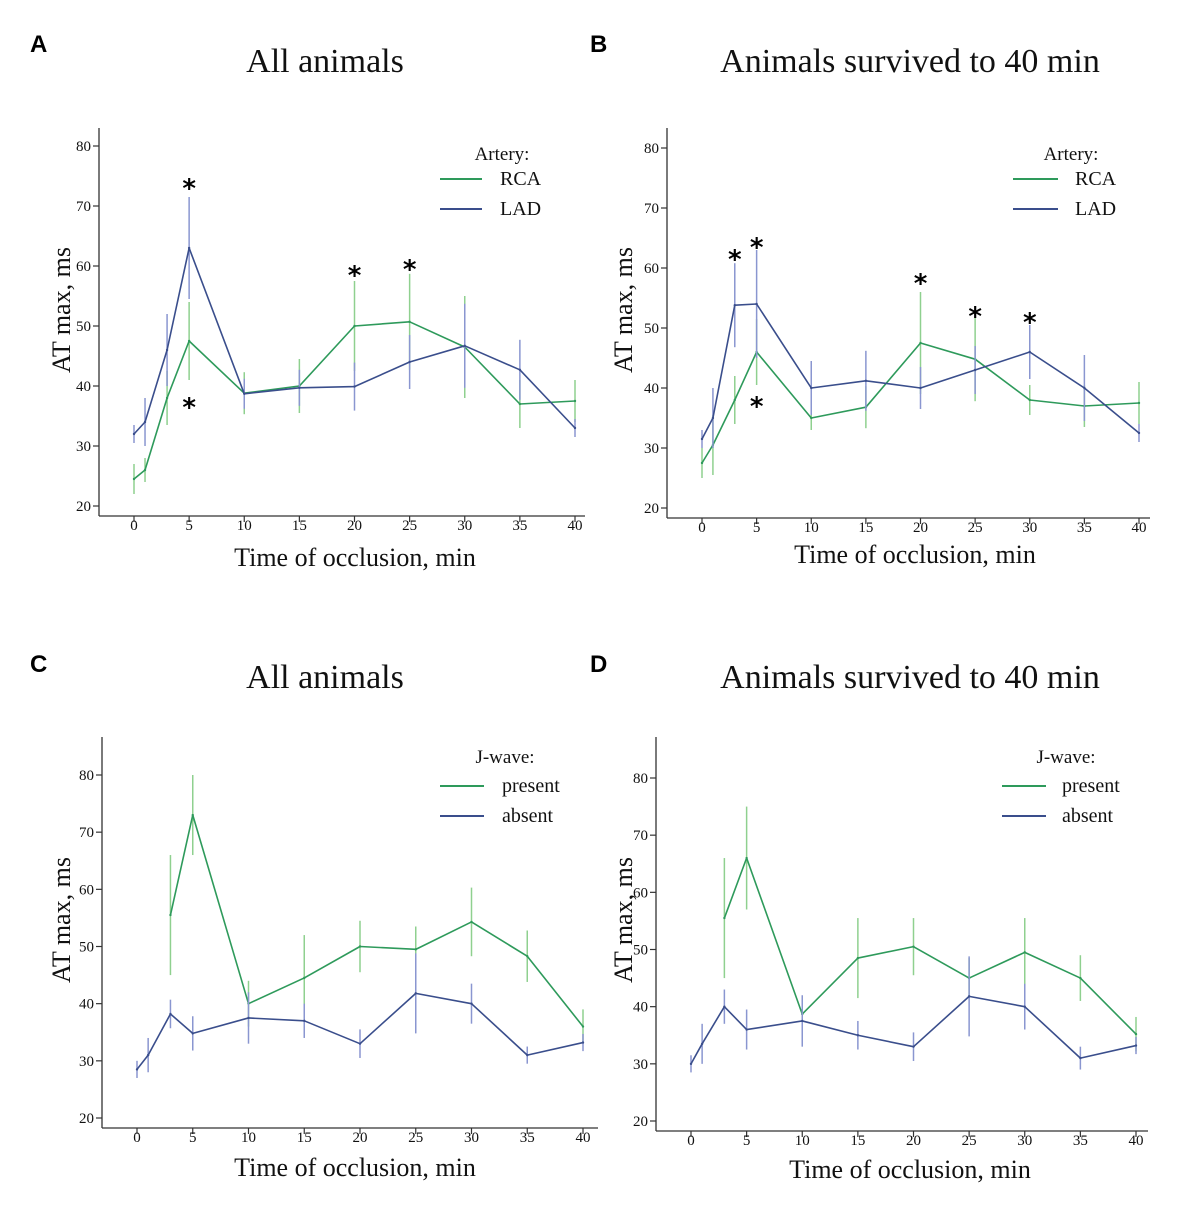  What do you see at coordinates (38, 44) in the screenshot?
I see `panel-letter: A` at bounding box center [38, 44].